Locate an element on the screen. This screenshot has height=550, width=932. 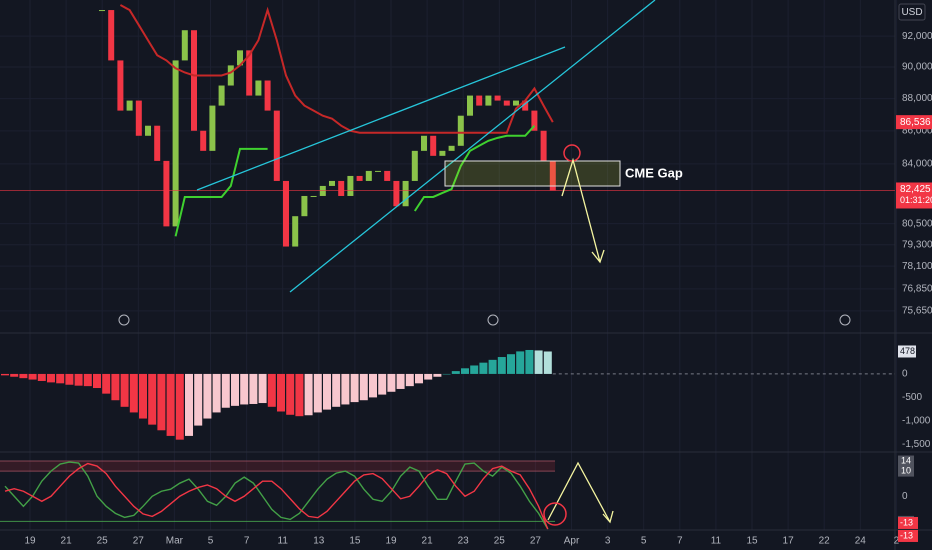
y-tick-label: 84,000 is located at coordinates (917, 164).